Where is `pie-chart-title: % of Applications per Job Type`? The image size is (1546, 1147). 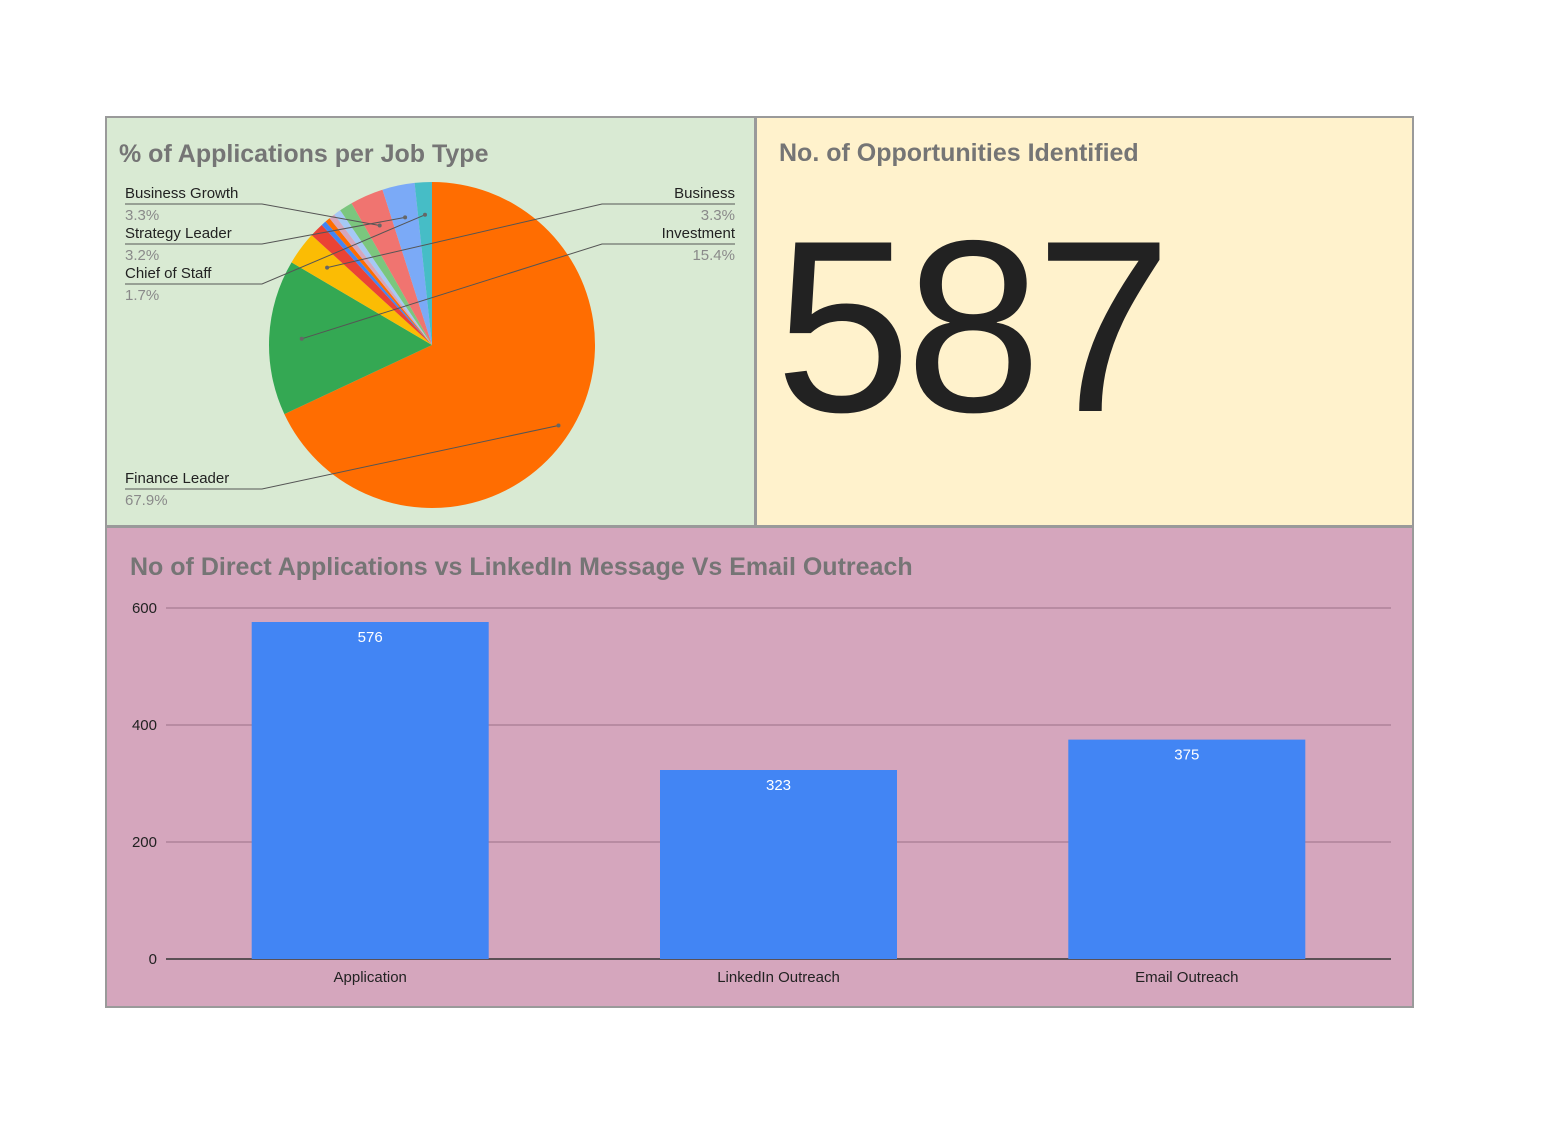
pie-chart-title: % of Applications per Job Type is located at coordinates (304, 154).